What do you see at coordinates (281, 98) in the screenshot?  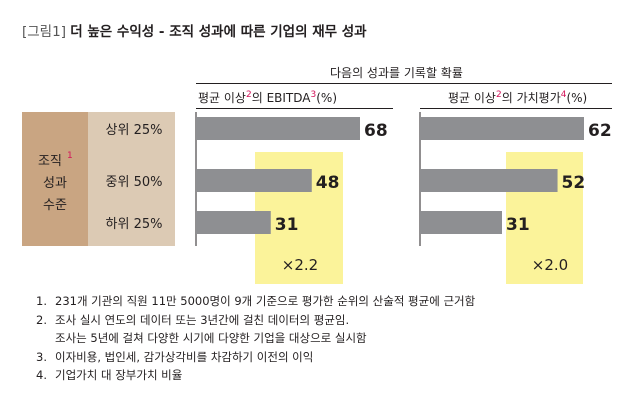 I see `header-left-mid: 의 EBITDA` at bounding box center [281, 98].